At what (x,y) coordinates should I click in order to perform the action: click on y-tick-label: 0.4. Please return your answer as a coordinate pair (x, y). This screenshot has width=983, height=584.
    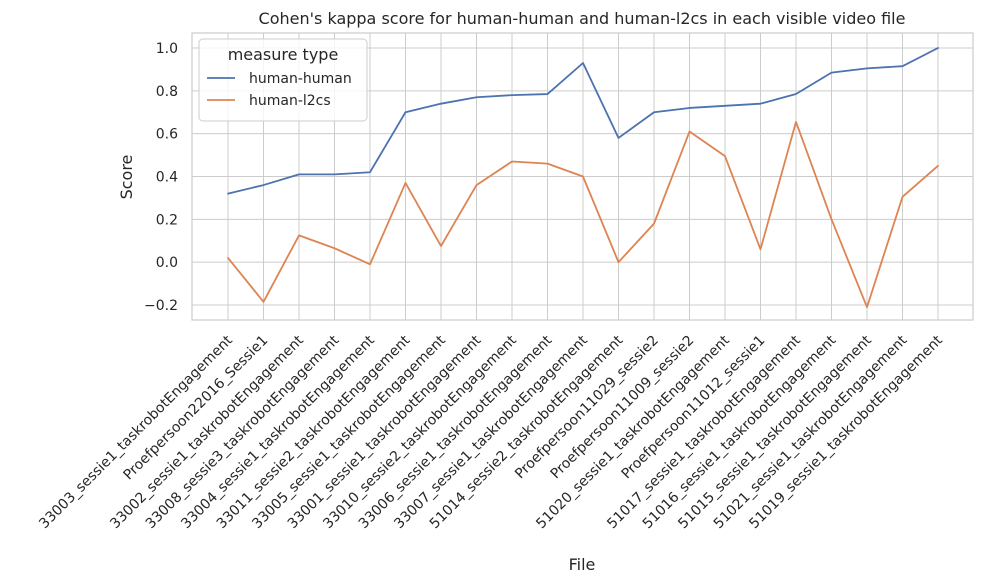
    Looking at the image, I should click on (167, 178).